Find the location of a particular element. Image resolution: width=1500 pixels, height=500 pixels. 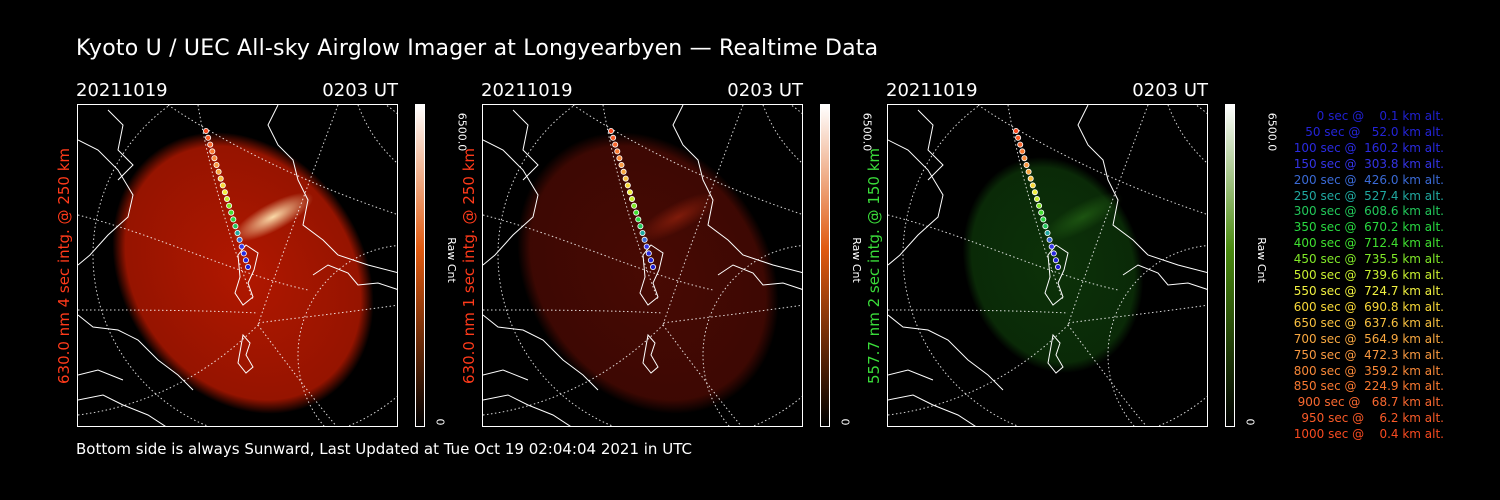

panel-1-image is located at coordinates (237, 265).